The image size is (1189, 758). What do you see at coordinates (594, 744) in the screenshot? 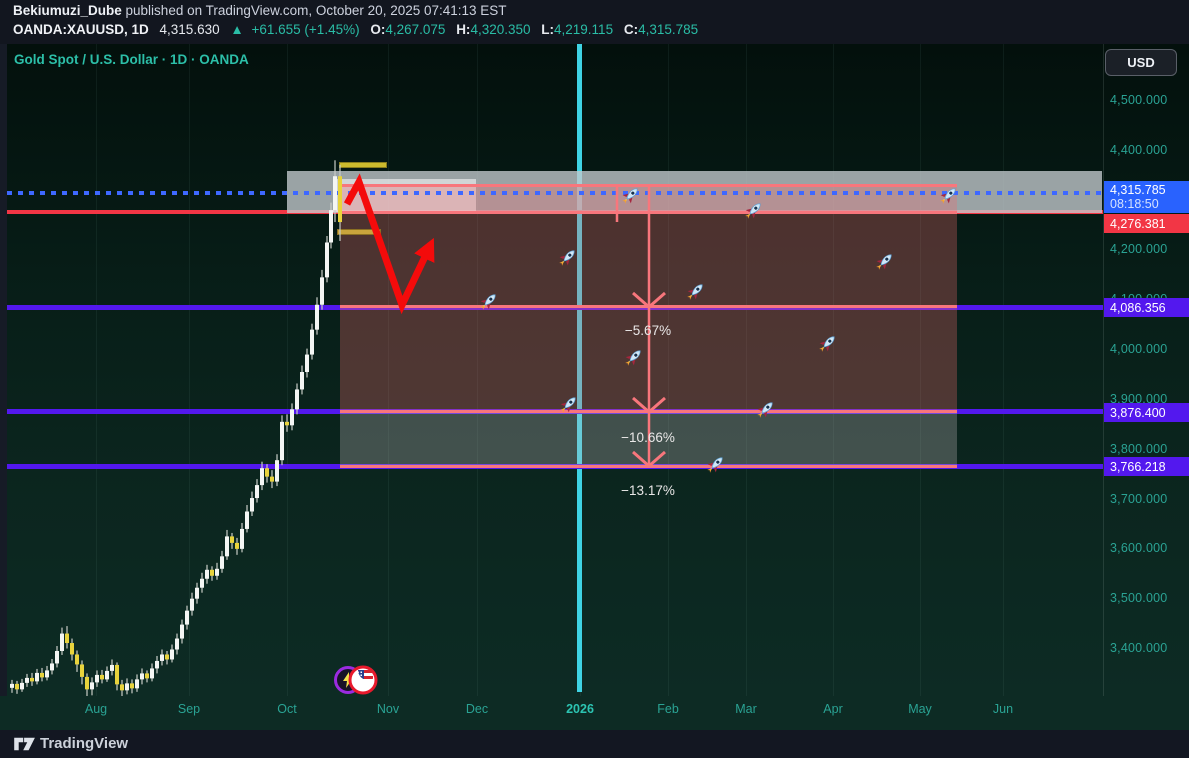
I see `footer-bar: TradingView` at bounding box center [594, 744].